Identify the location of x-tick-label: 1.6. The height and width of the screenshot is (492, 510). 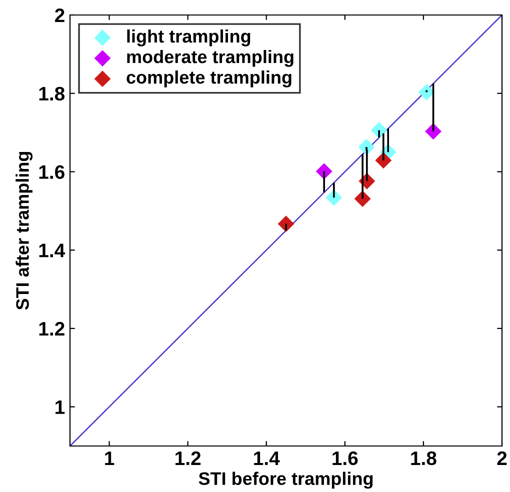
(345, 458).